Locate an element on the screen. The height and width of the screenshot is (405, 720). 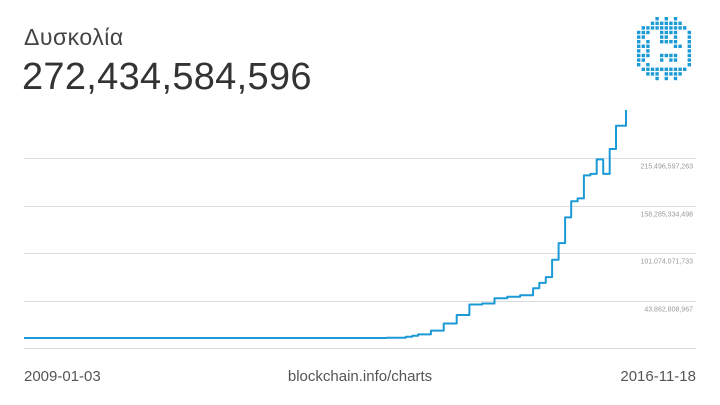
y-tick-label: 43,862,808,967 is located at coordinates (668, 310).